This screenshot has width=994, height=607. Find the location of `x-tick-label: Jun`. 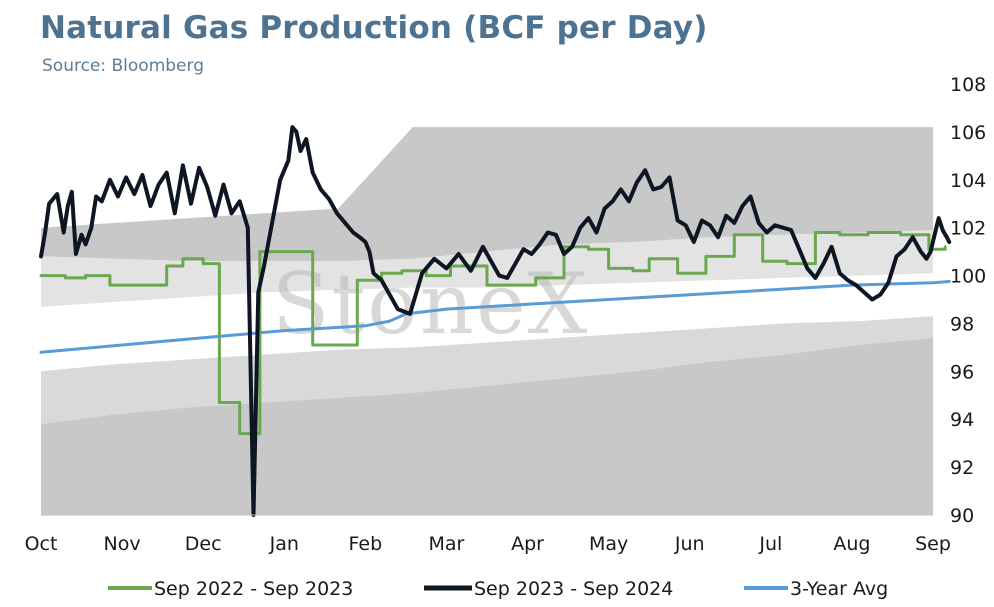

x-tick-label: Jun is located at coordinates (689, 544).